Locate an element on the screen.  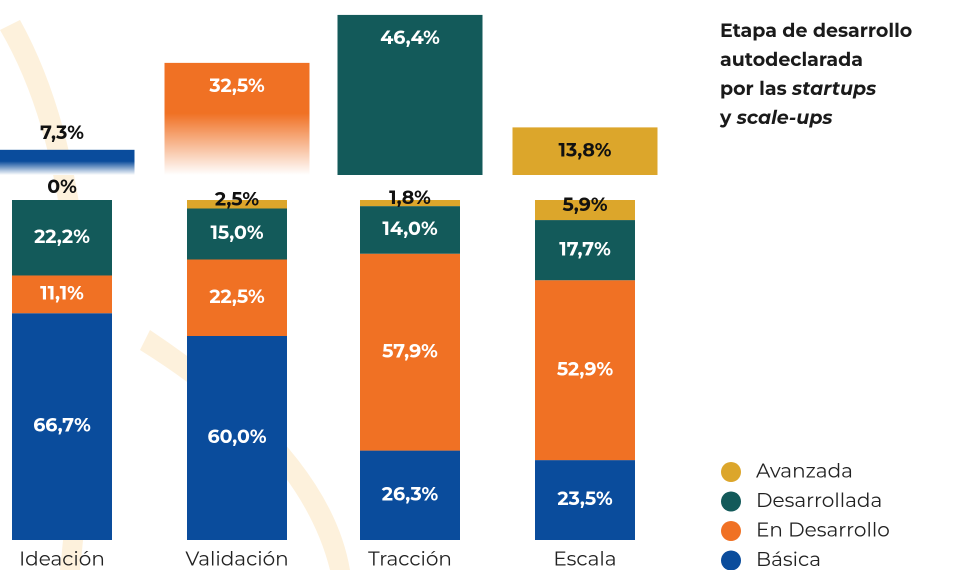
value-label: 15,0% is located at coordinates (236, 232).